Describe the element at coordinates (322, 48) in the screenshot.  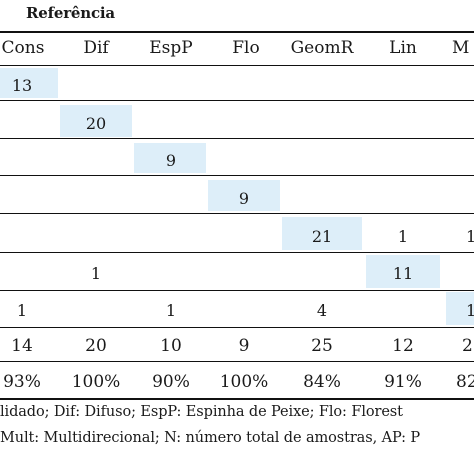
I see `column-header-geomr: GeomR` at that location.